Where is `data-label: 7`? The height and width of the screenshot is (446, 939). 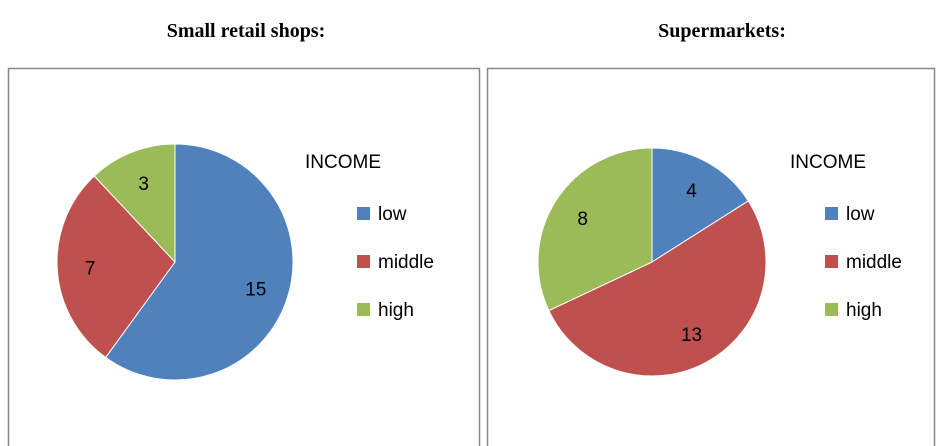
data-label: 7 is located at coordinates (90, 268).